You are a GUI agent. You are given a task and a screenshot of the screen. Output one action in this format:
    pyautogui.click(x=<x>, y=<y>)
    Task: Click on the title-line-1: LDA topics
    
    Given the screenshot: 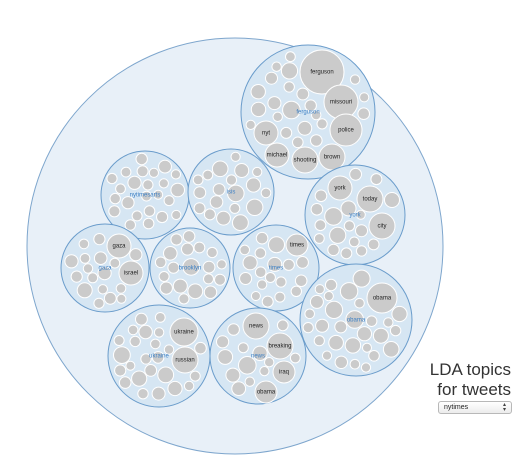 What is the action you would take?
    pyautogui.click(x=470, y=369)
    